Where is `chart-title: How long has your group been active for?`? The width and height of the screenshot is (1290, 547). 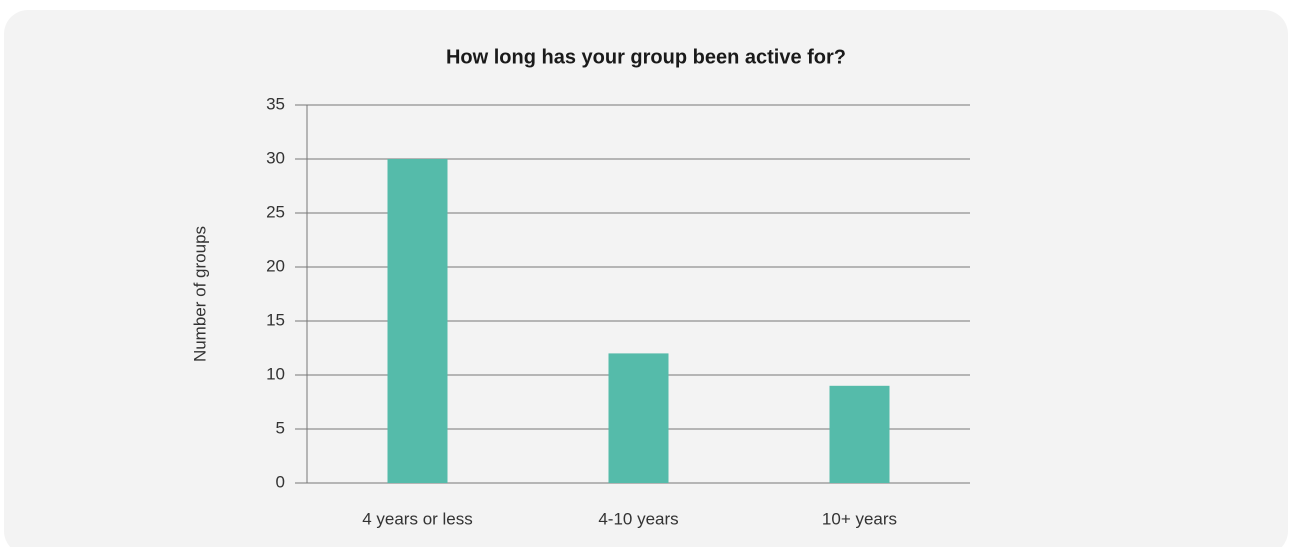 chart-title: How long has your group been active for? is located at coordinates (646, 57).